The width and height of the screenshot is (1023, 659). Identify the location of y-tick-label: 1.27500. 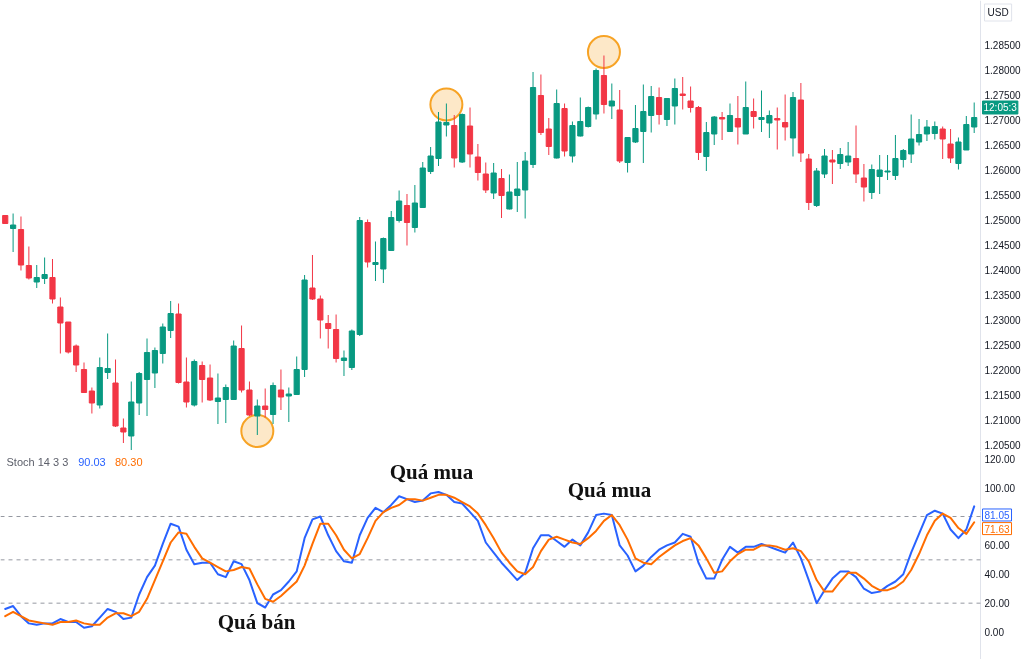
(1003, 95).